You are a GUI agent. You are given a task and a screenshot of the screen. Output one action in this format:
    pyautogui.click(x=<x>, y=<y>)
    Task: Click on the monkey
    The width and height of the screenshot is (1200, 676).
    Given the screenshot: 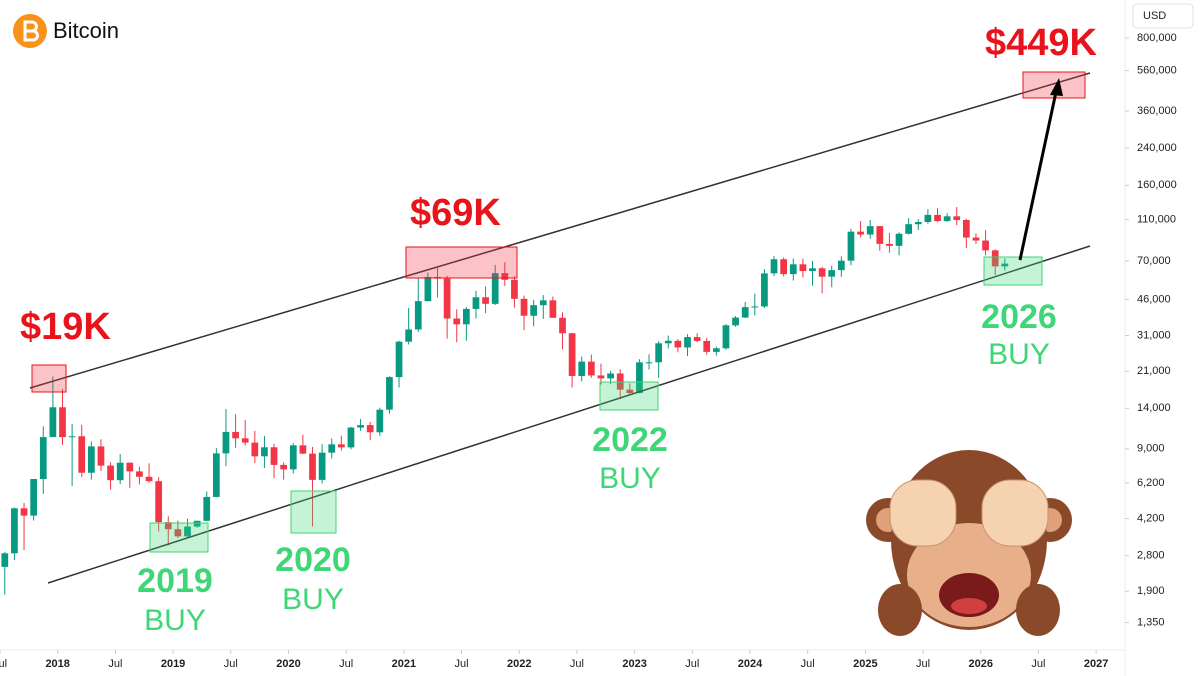 What is the action you would take?
    pyautogui.click(x=969, y=543)
    